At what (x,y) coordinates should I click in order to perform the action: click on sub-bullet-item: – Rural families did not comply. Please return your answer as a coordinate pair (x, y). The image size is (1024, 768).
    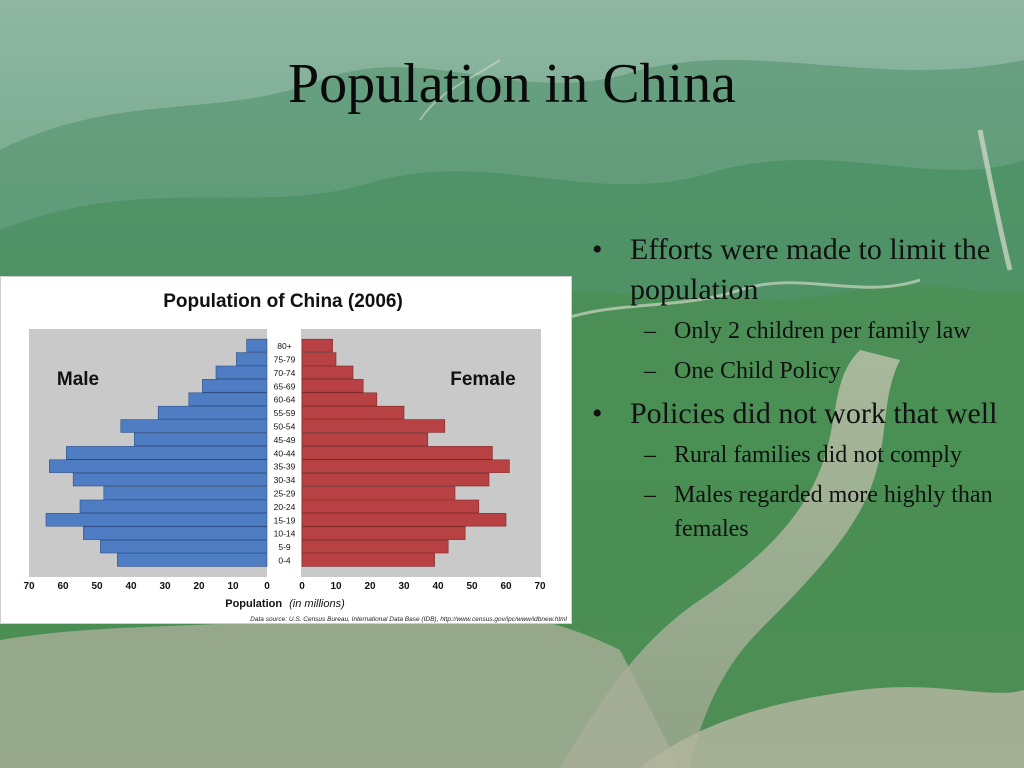
    Looking at the image, I should click on (798, 455).